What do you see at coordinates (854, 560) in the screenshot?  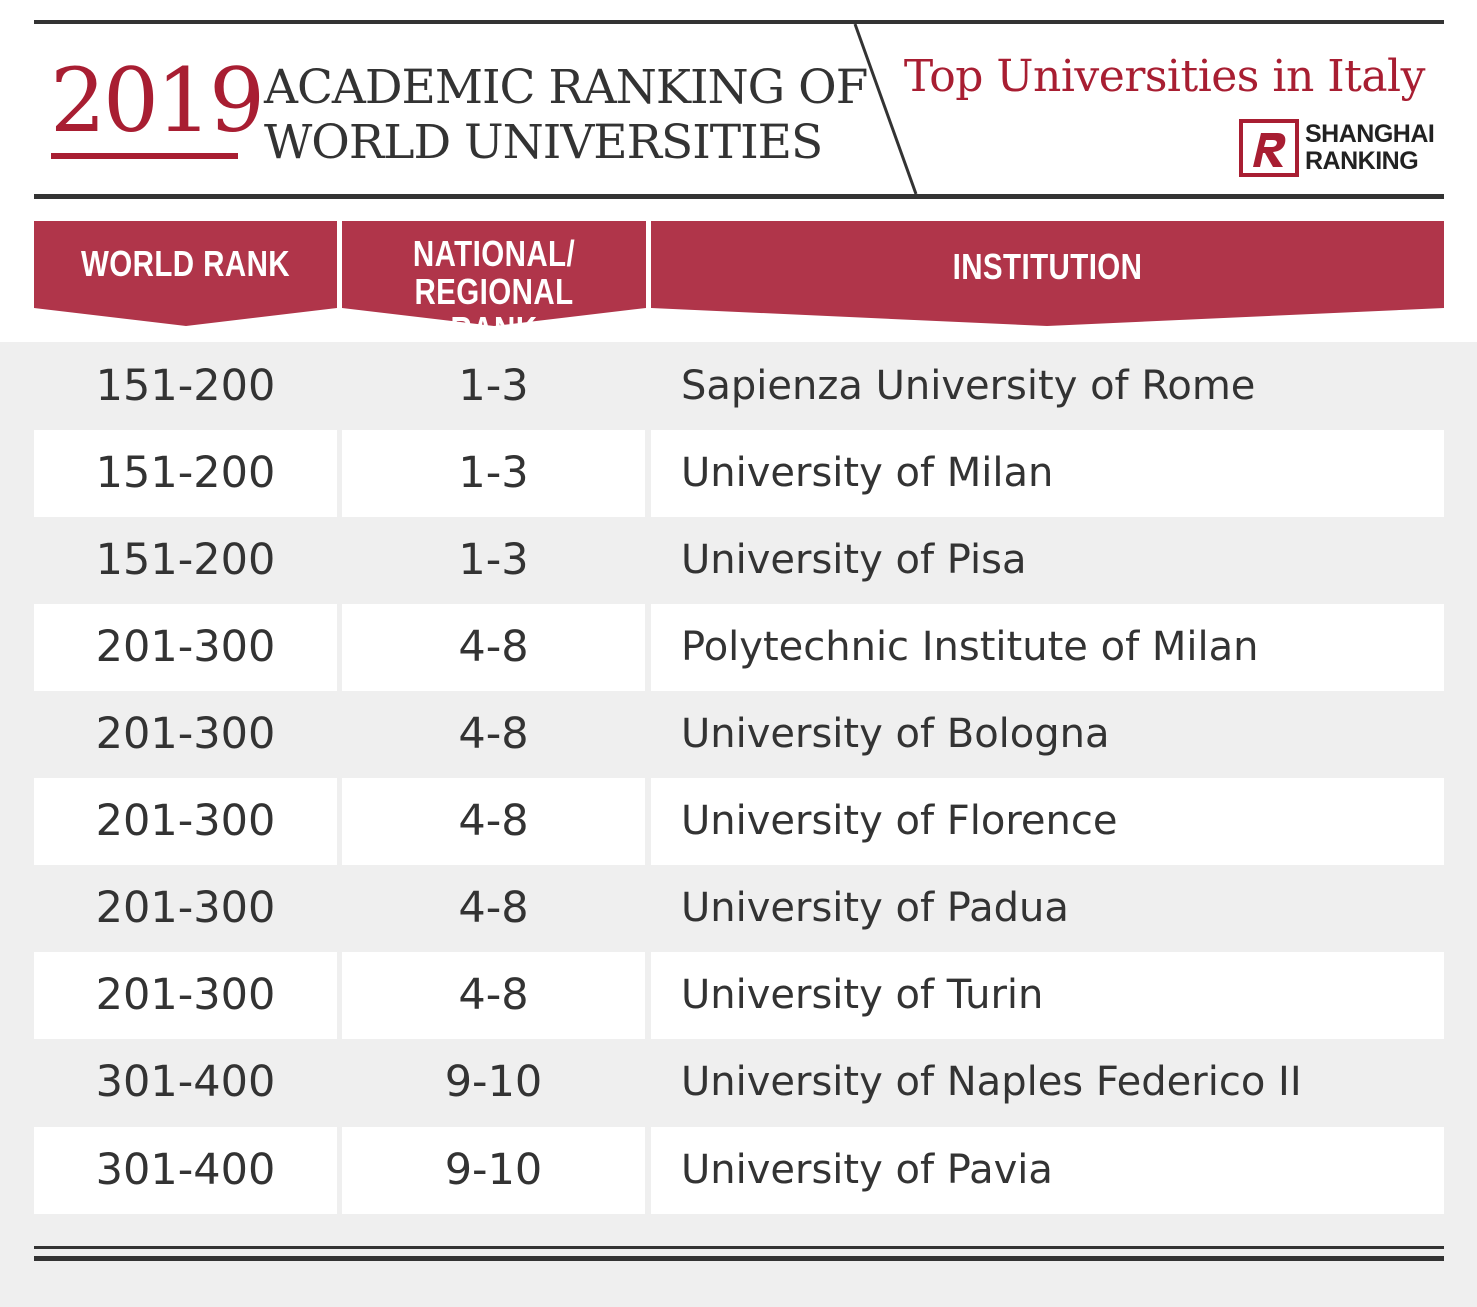 I see `institution-cell: University of Pisa` at bounding box center [854, 560].